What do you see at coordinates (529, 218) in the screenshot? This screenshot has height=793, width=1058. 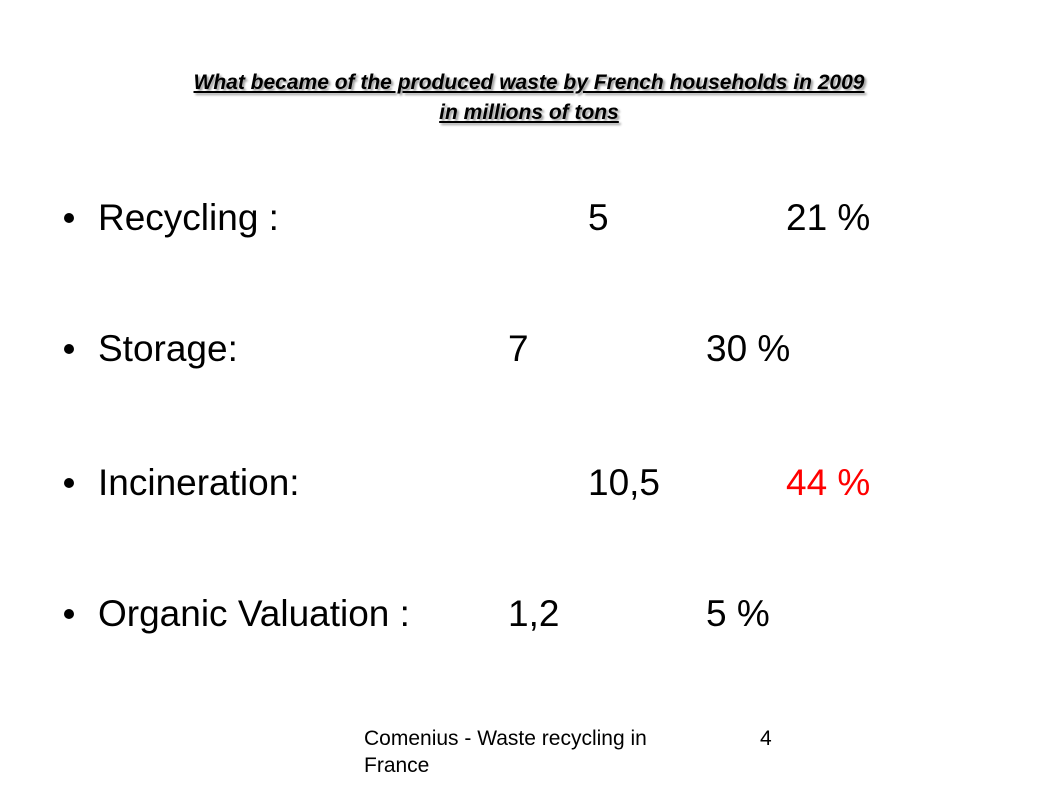 I see `bullet-item-recycling: Recycling : 5 21 %` at bounding box center [529, 218].